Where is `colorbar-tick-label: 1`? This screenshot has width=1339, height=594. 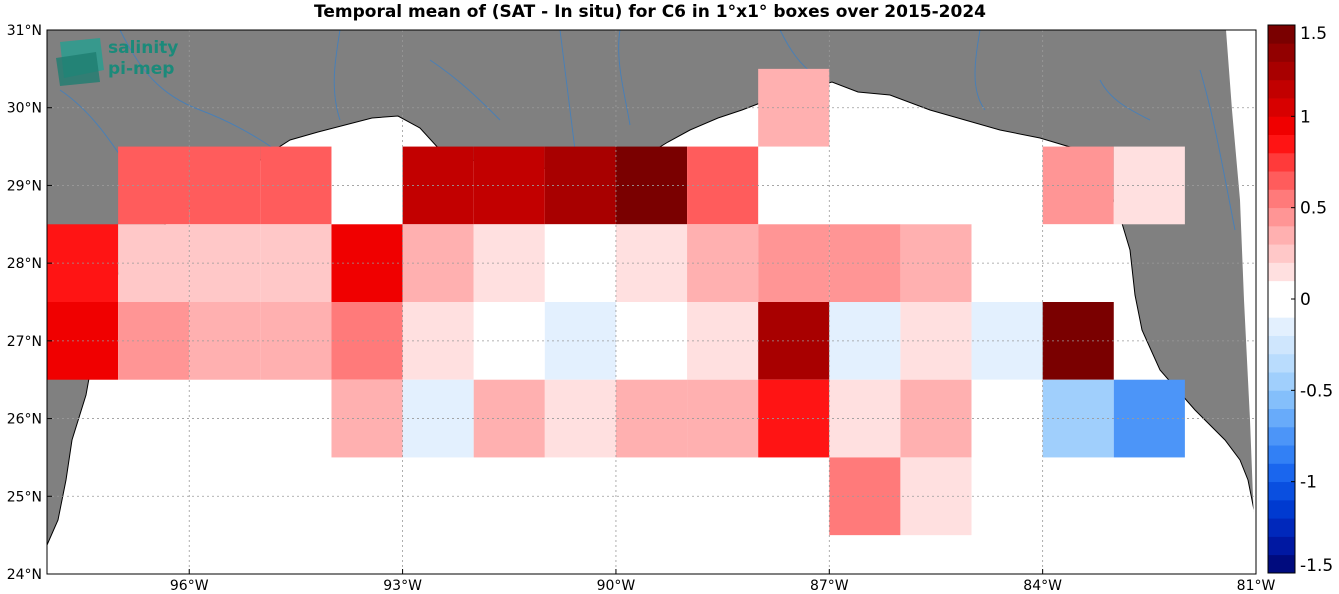
colorbar-tick-label: 1 is located at coordinates (1305, 117).